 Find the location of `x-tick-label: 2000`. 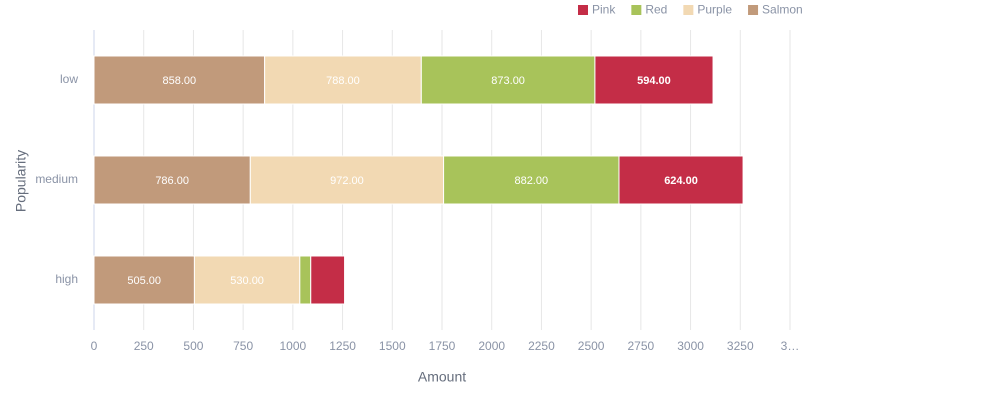

x-tick-label: 2000 is located at coordinates (491, 346).